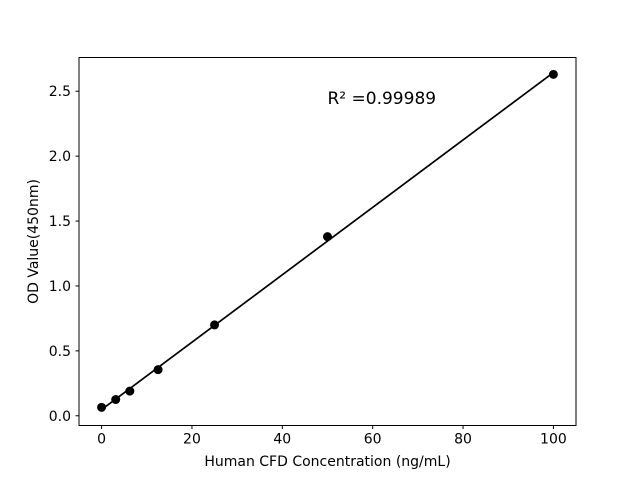 The image size is (640, 480). Describe the element at coordinates (60, 222) in the screenshot. I see `y-tick-label: 1.5` at that location.